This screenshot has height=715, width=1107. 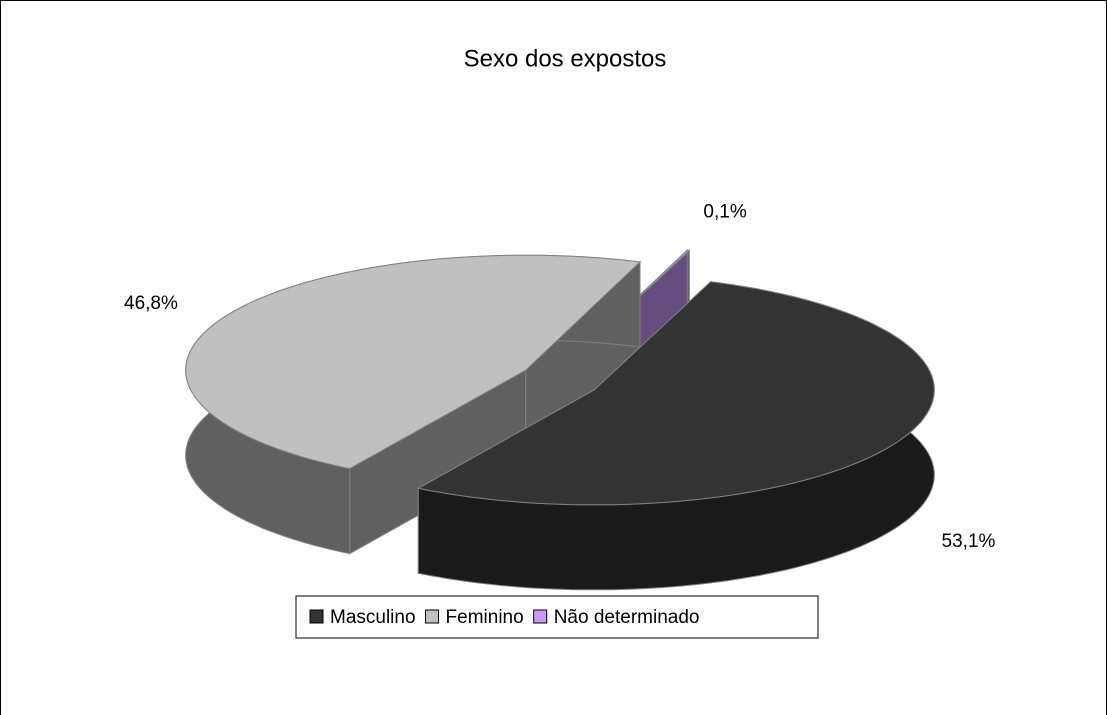 I want to click on data-label: 46,8%, so click(x=151, y=303).